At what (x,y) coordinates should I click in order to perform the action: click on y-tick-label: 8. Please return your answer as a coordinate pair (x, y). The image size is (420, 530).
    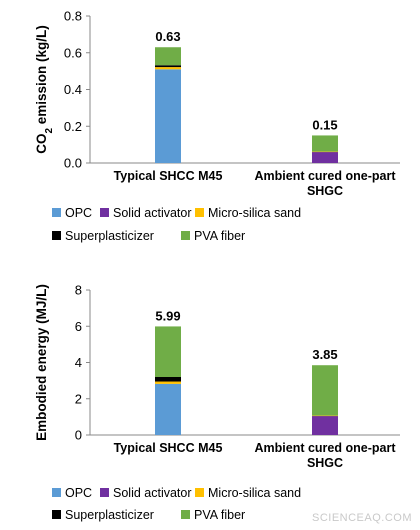
    Looking at the image, I should click on (78, 290).